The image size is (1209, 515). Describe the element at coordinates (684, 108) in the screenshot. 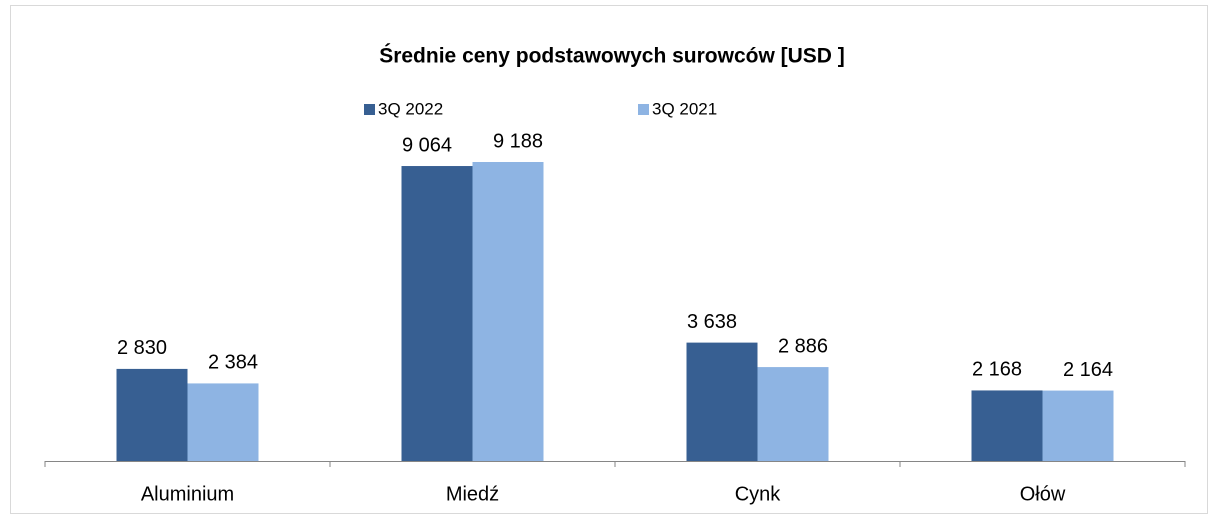

I see `legend-label: 3Q 2021` at that location.